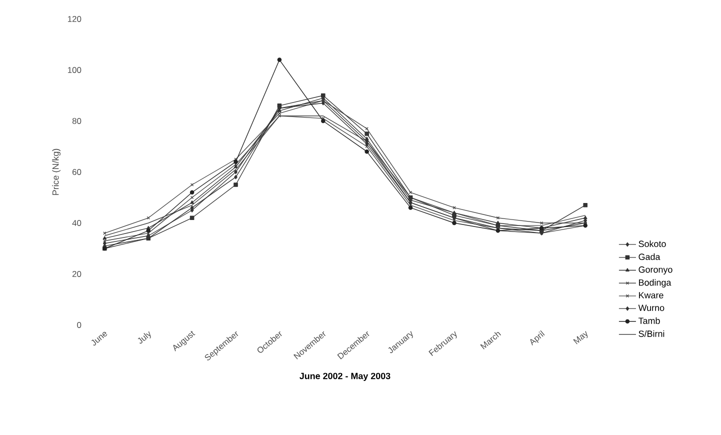 Image resolution: width=721 pixels, height=435 pixels. What do you see at coordinates (75, 19) in the screenshot?
I see `y-tick-label: 120` at bounding box center [75, 19].